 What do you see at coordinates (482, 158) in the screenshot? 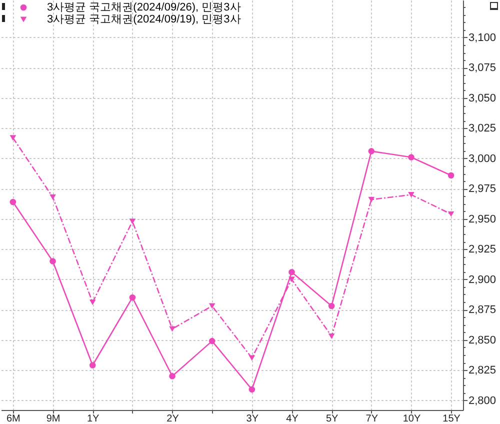
I see `y-tick-label: 3,000` at bounding box center [482, 158].